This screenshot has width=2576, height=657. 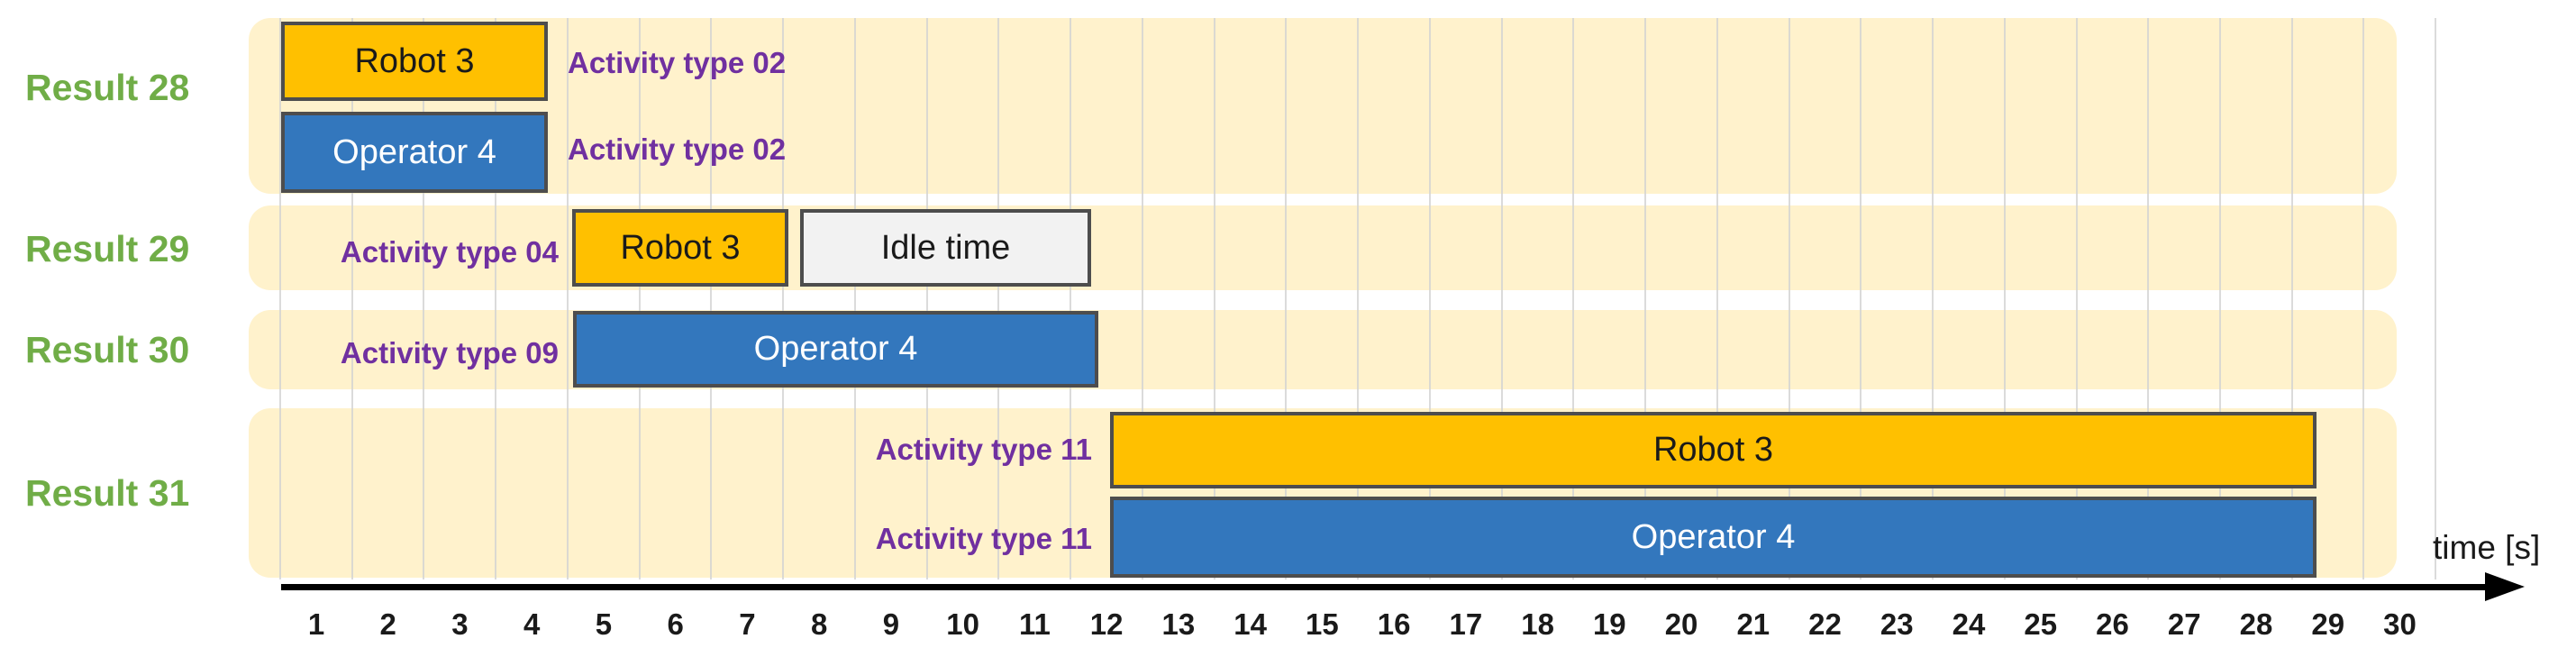 I want to click on axis-tick-label: 9, so click(x=891, y=624).